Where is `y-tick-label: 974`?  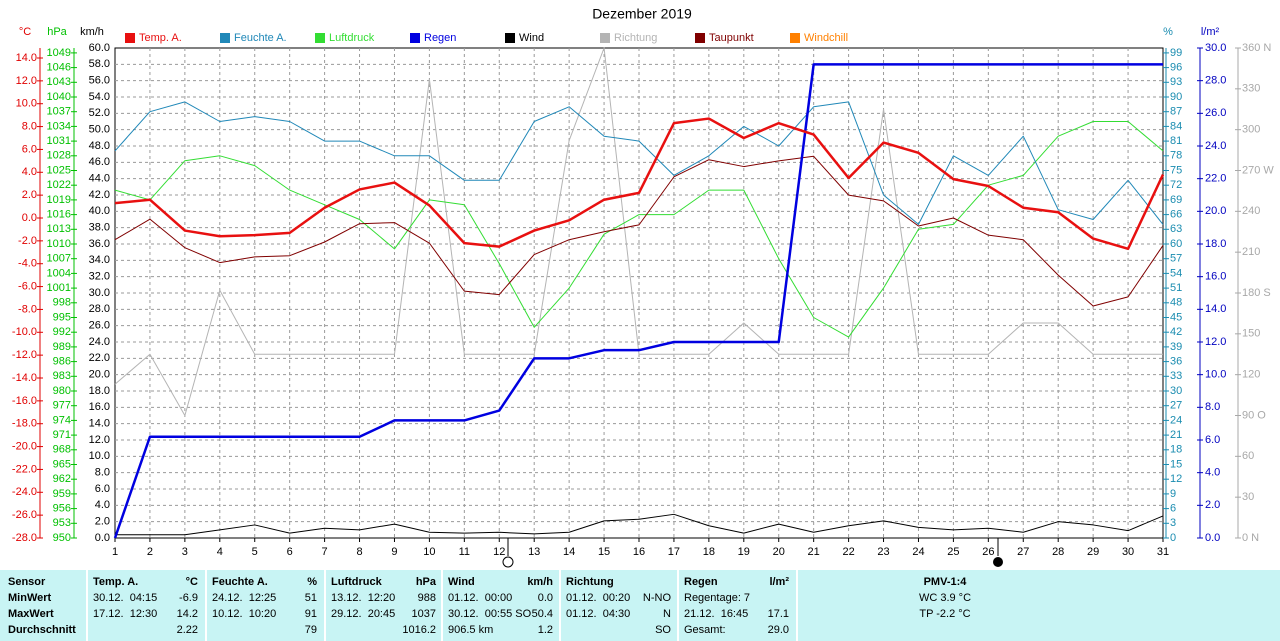 y-tick-label: 974 is located at coordinates (62, 420).